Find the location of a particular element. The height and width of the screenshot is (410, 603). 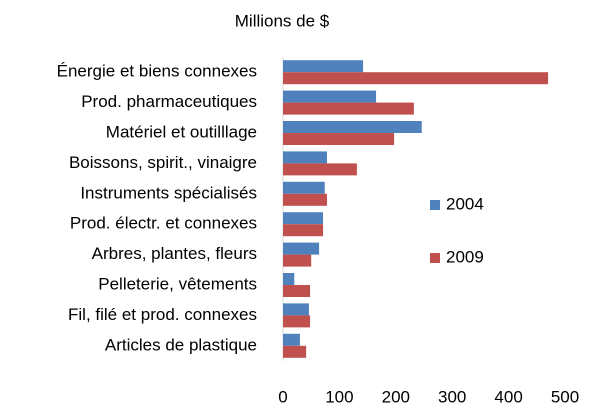

y-tick-label: Matériel et outilllage is located at coordinates (181, 131).